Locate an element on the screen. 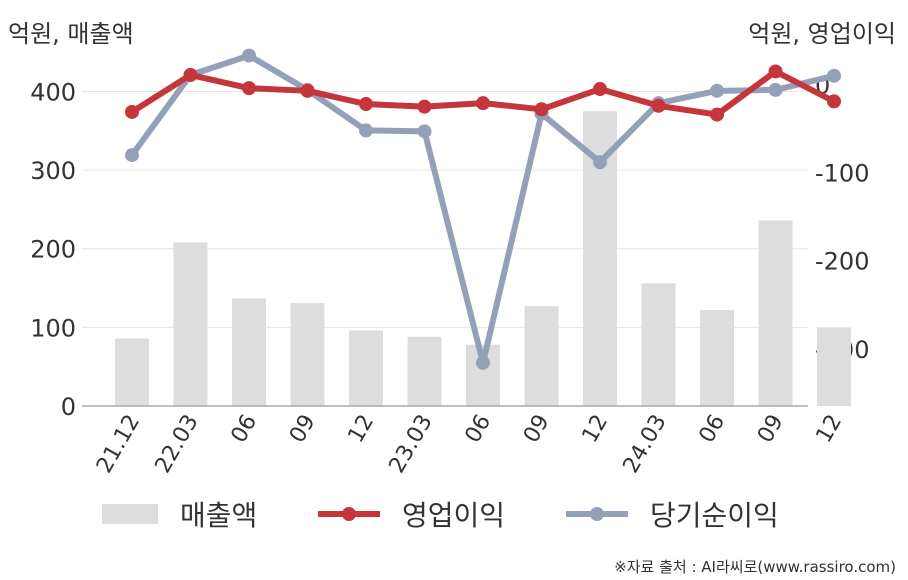 The image size is (908, 580). legend-swatch-revenue is located at coordinates (130, 514).